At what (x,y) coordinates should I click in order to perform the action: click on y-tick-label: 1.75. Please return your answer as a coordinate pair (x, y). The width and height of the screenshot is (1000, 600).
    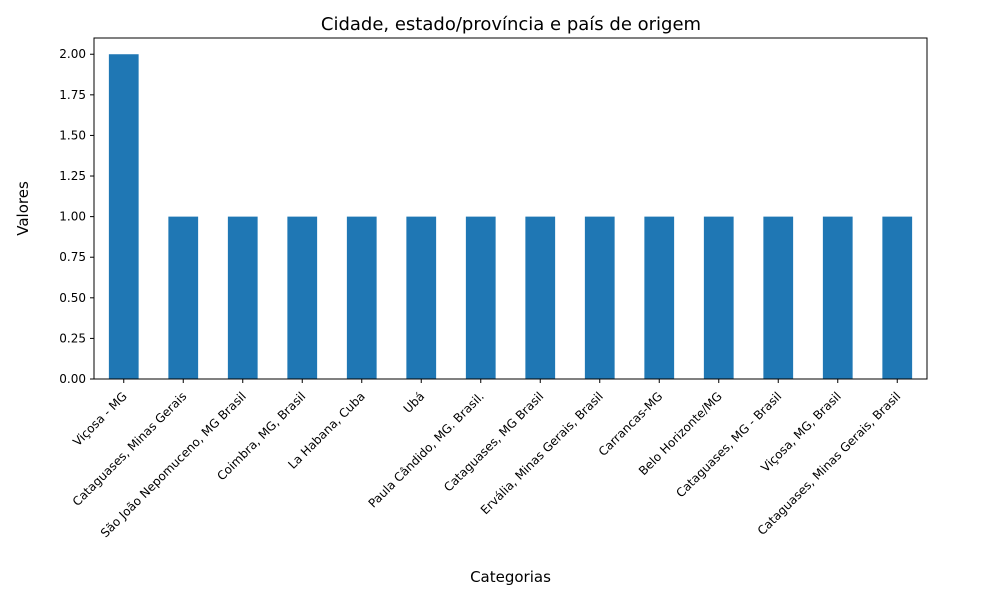
    Looking at the image, I should click on (72, 95).